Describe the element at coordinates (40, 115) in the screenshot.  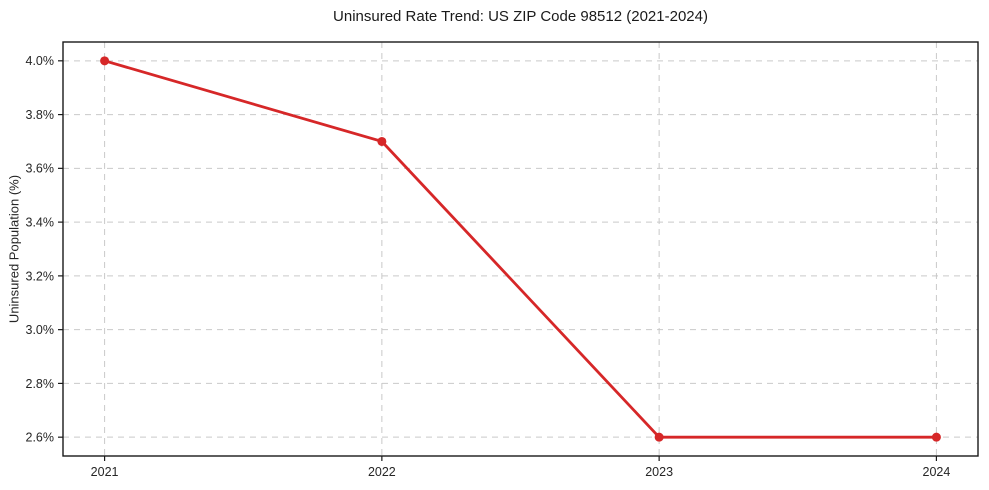
I see `y-tick-label: 3.8%` at that location.